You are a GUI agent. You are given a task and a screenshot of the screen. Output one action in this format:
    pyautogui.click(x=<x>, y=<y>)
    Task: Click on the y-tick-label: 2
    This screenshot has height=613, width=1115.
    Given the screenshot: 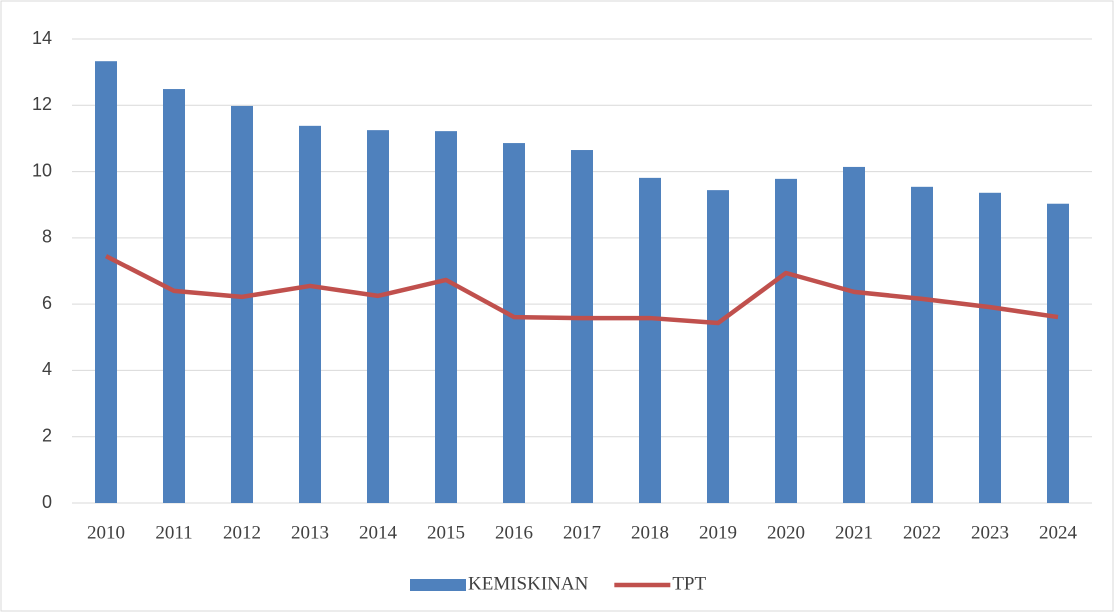 What is the action you would take?
    pyautogui.click(x=47, y=435)
    